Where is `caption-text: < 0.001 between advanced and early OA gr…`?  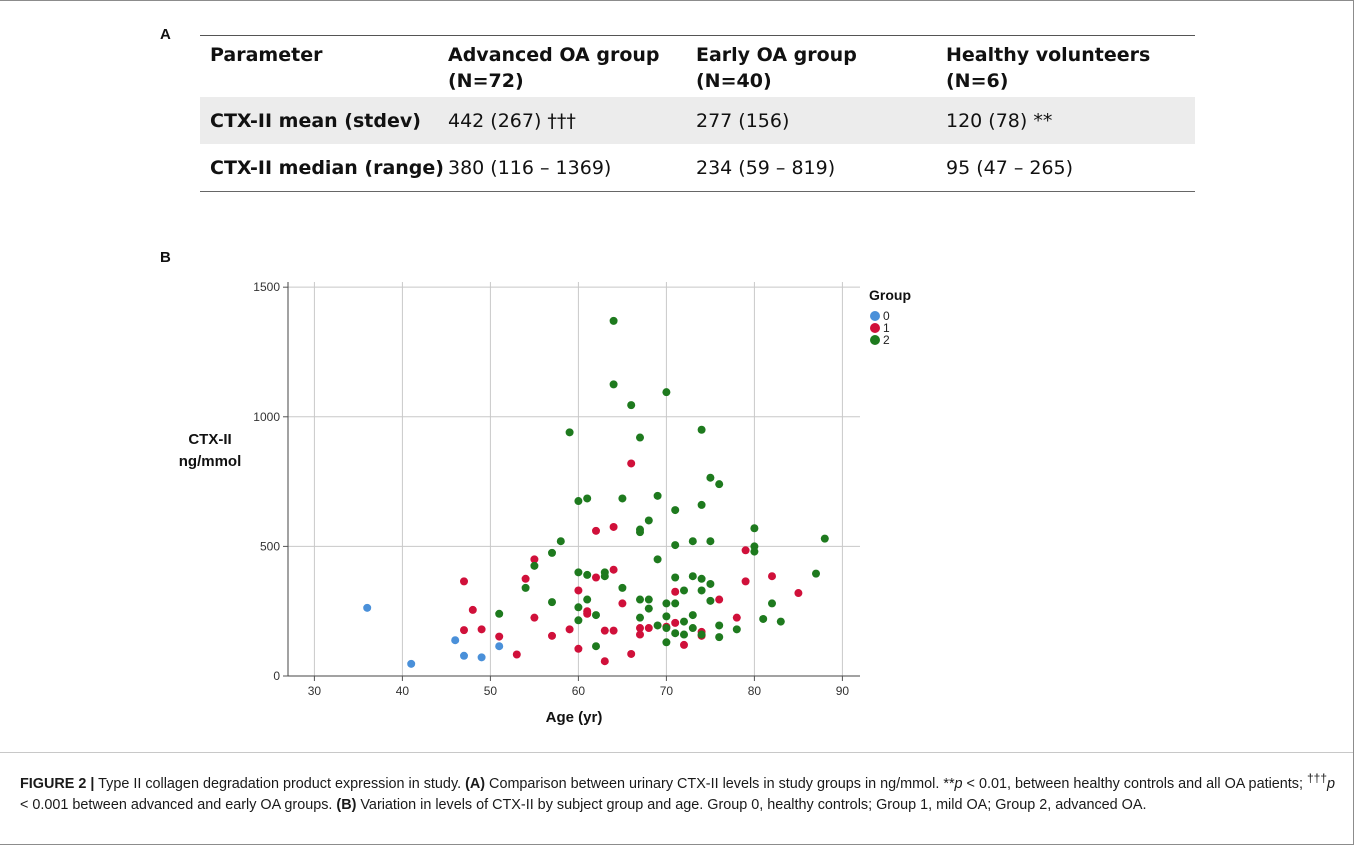 caption-text: < 0.001 between advanced and early OA gr… is located at coordinates (178, 804).